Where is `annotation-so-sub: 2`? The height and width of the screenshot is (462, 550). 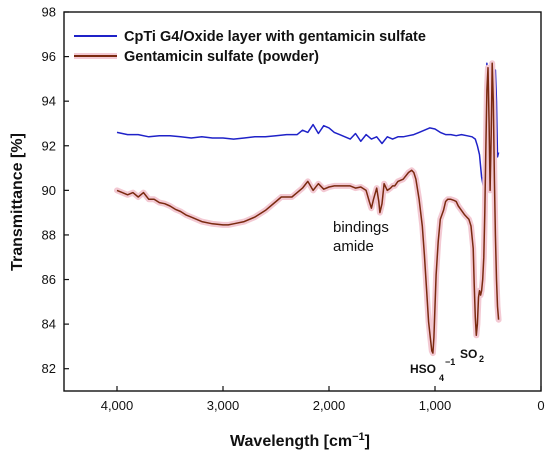 annotation-so-sub: 2 is located at coordinates (481, 359).